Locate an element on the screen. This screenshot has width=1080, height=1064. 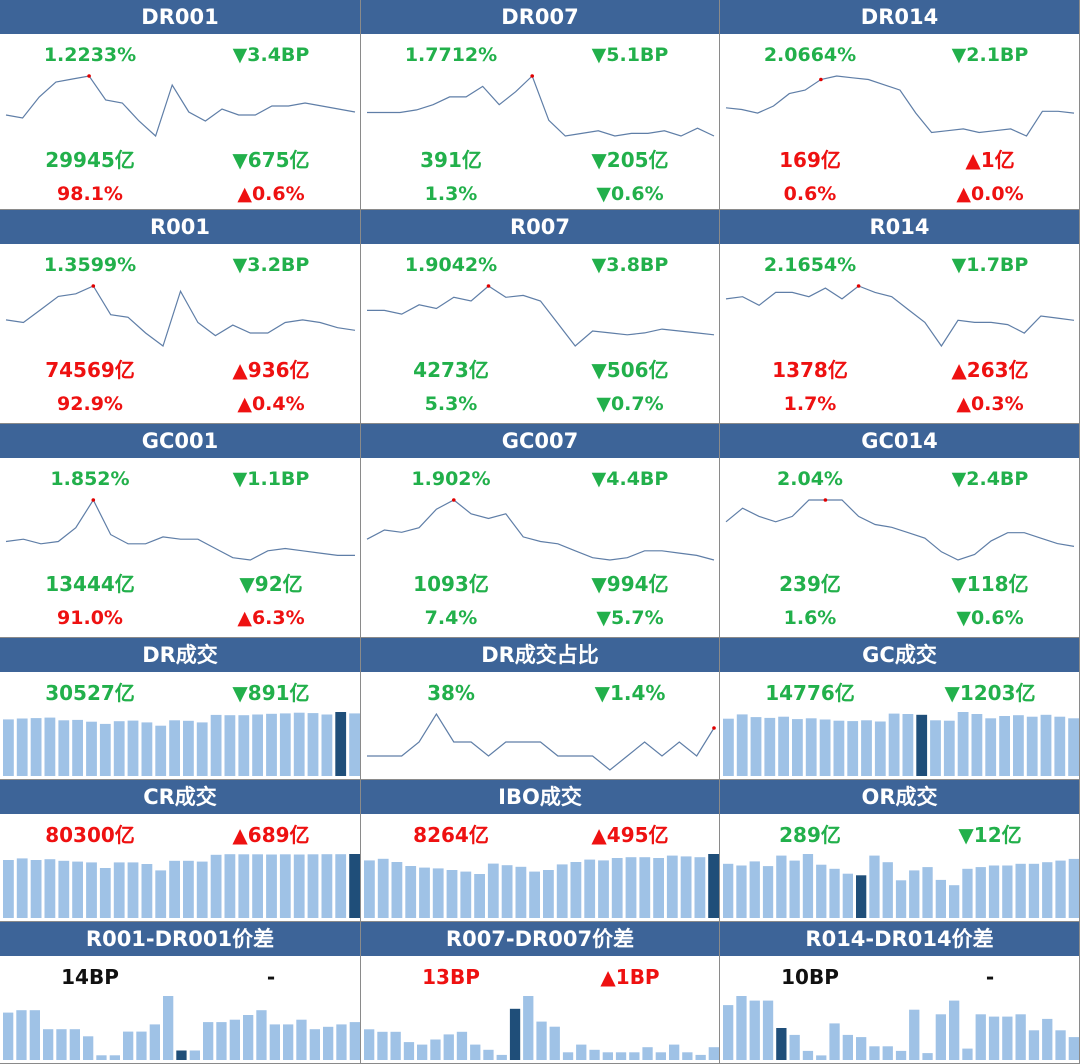
metric-change: ▼0.6% is located at coordinates (990, 618).